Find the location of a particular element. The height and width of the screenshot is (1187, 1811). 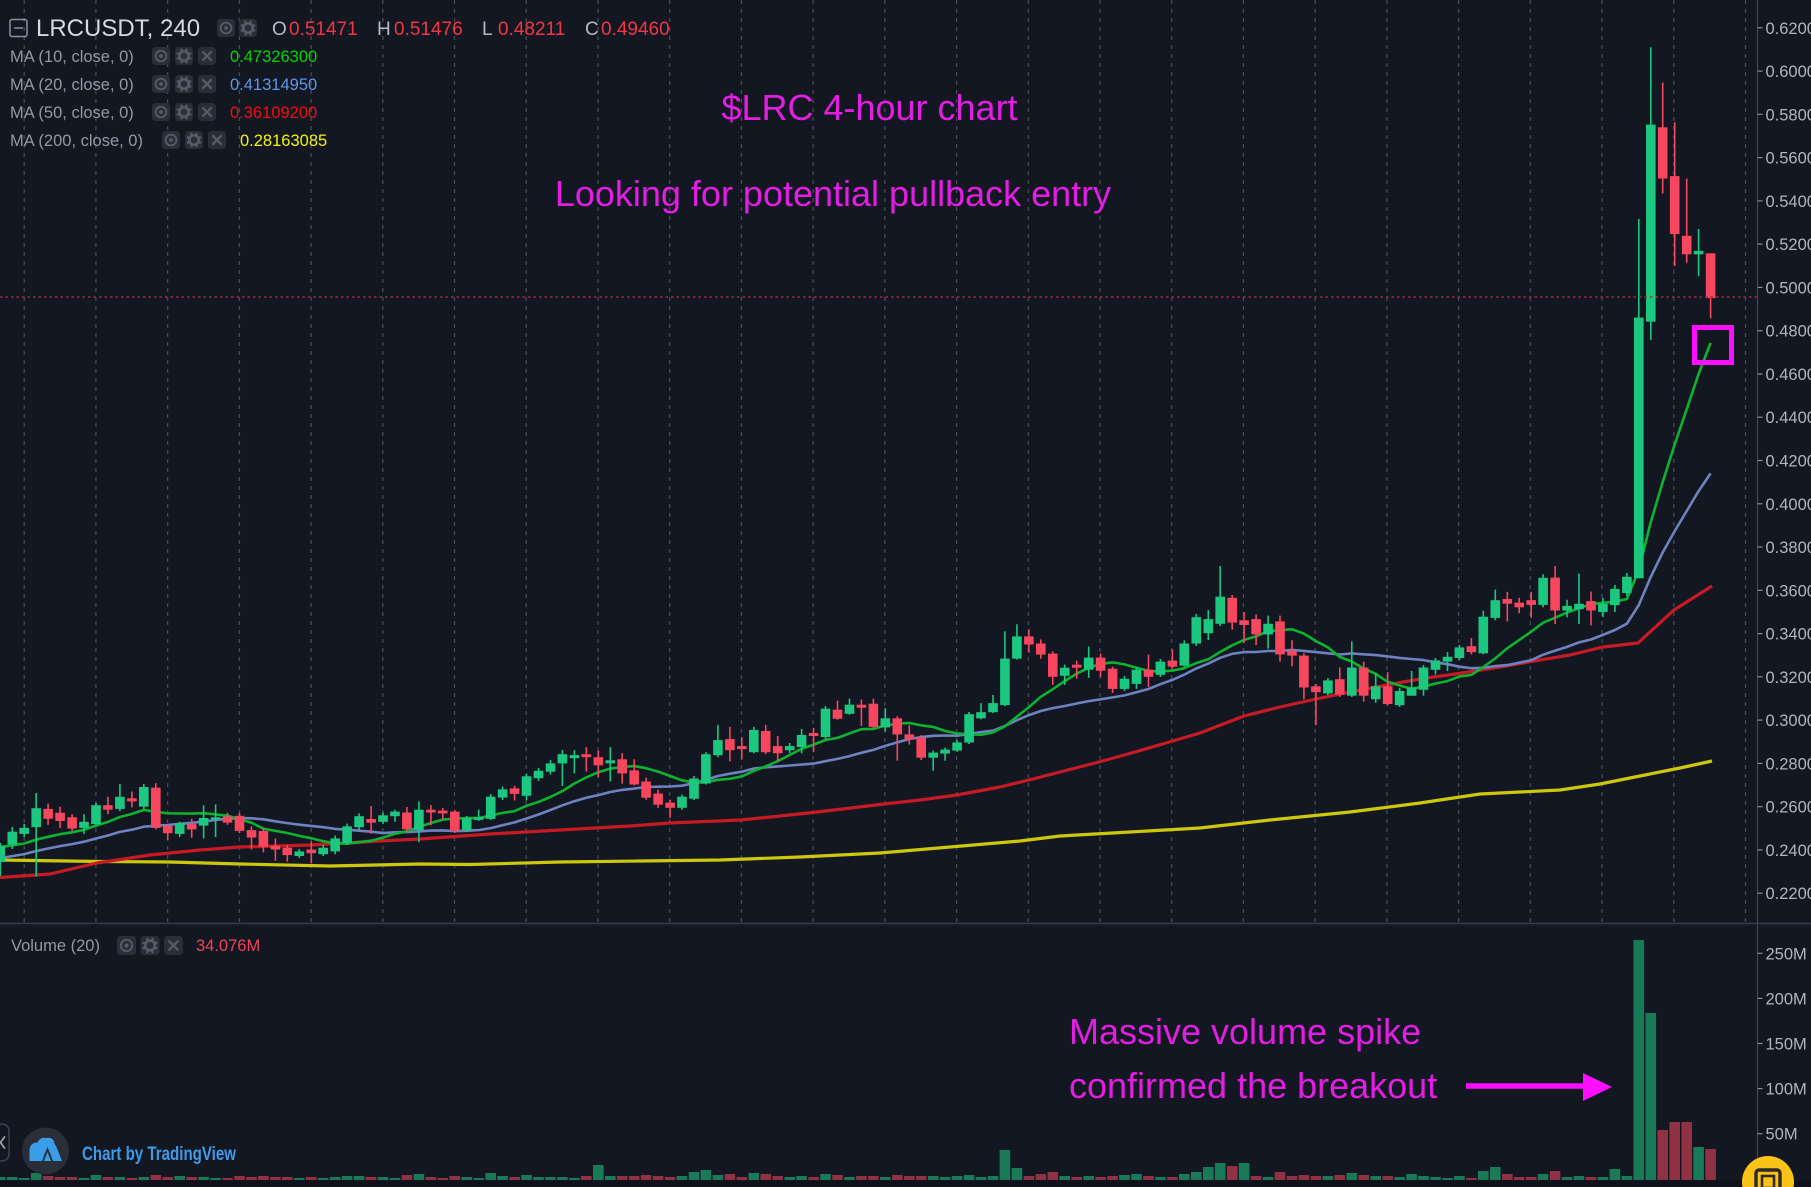

svg-text: 0.4400 is located at coordinates (1788, 418).